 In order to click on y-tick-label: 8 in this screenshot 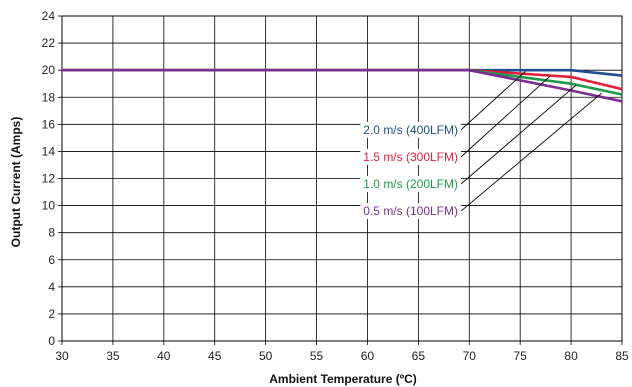, I will do `click(51, 233)`.